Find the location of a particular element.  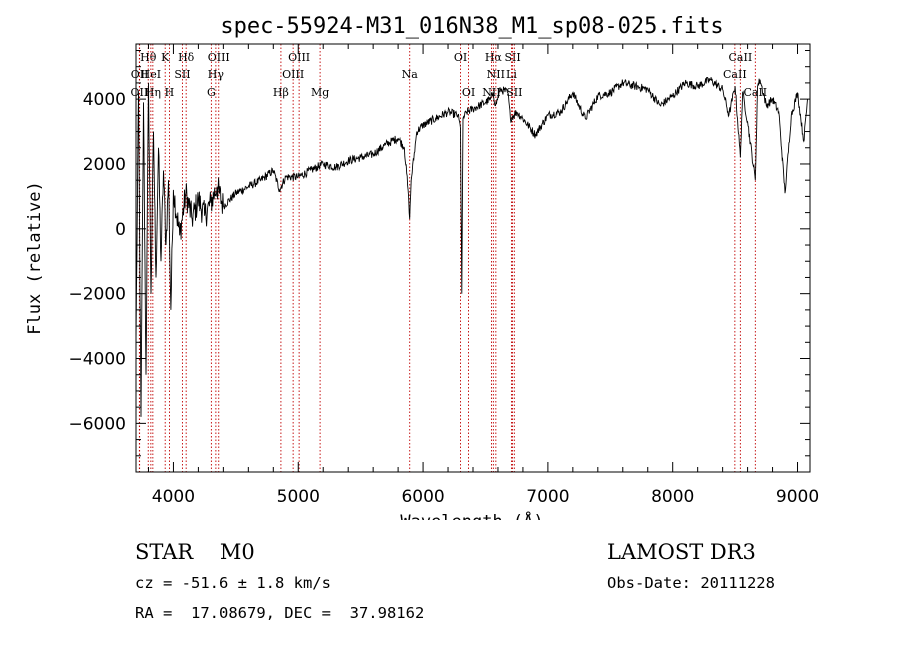

line-label: NII is located at coordinates (496, 74).